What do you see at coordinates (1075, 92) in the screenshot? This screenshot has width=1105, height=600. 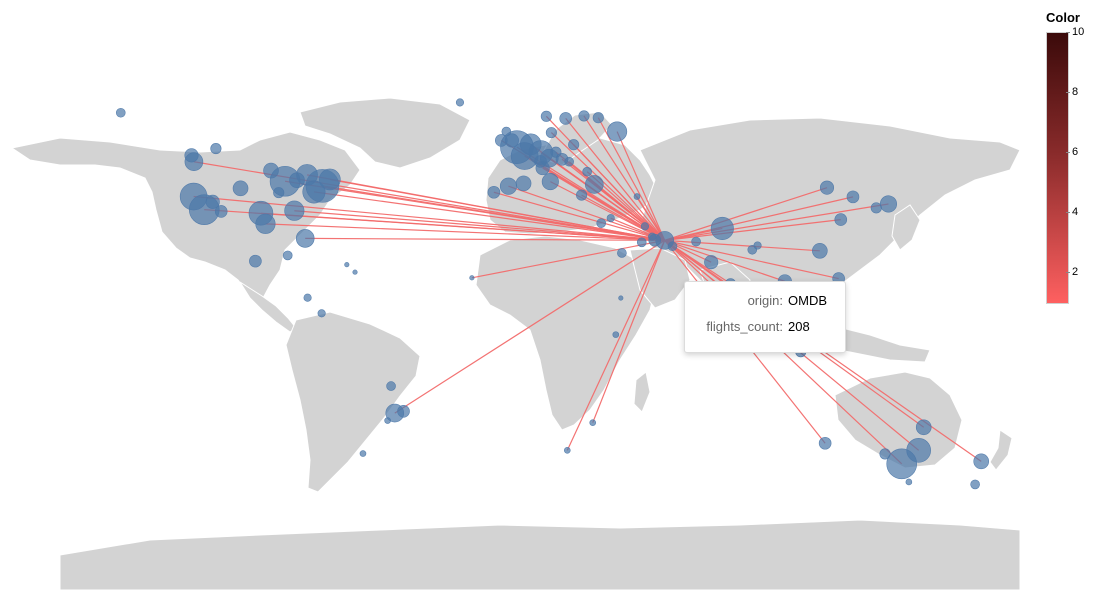 I see `legend-tick-label: 8` at bounding box center [1075, 92].